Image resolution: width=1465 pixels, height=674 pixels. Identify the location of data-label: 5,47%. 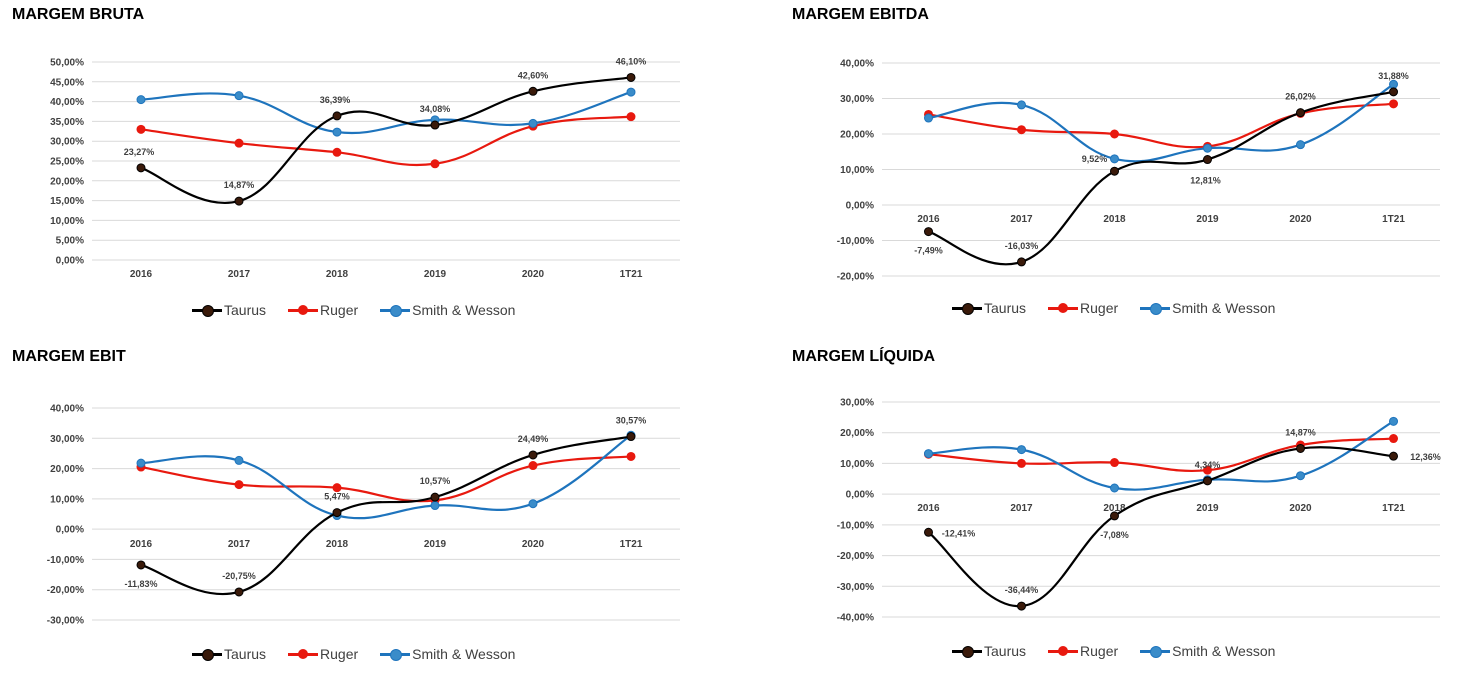
(337, 497).